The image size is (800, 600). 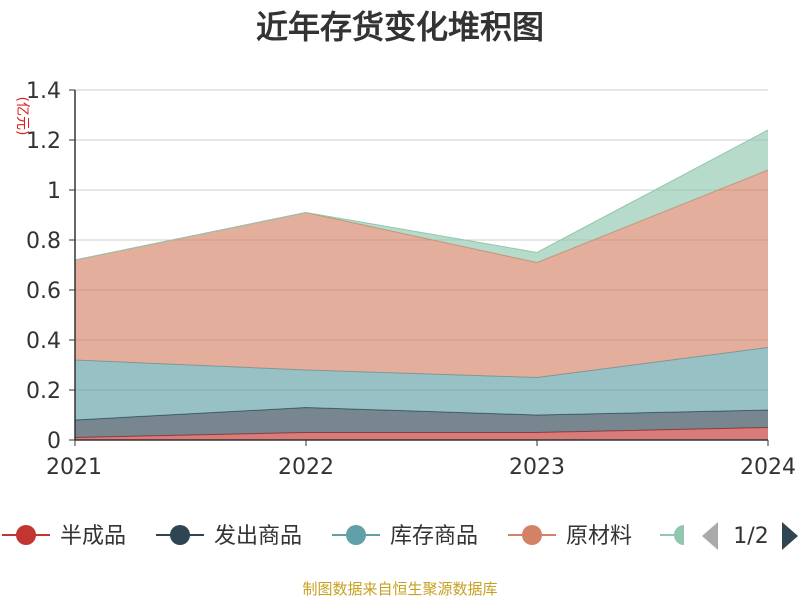 What do you see at coordinates (434, 536) in the screenshot?
I see `legend-label: 库存商品` at bounding box center [434, 536].